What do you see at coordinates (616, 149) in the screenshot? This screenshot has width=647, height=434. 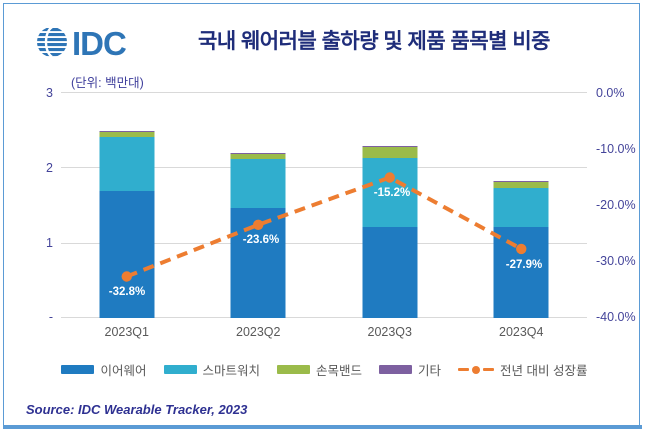 I see `y-axis-right-tick: -10.0%` at bounding box center [616, 149].